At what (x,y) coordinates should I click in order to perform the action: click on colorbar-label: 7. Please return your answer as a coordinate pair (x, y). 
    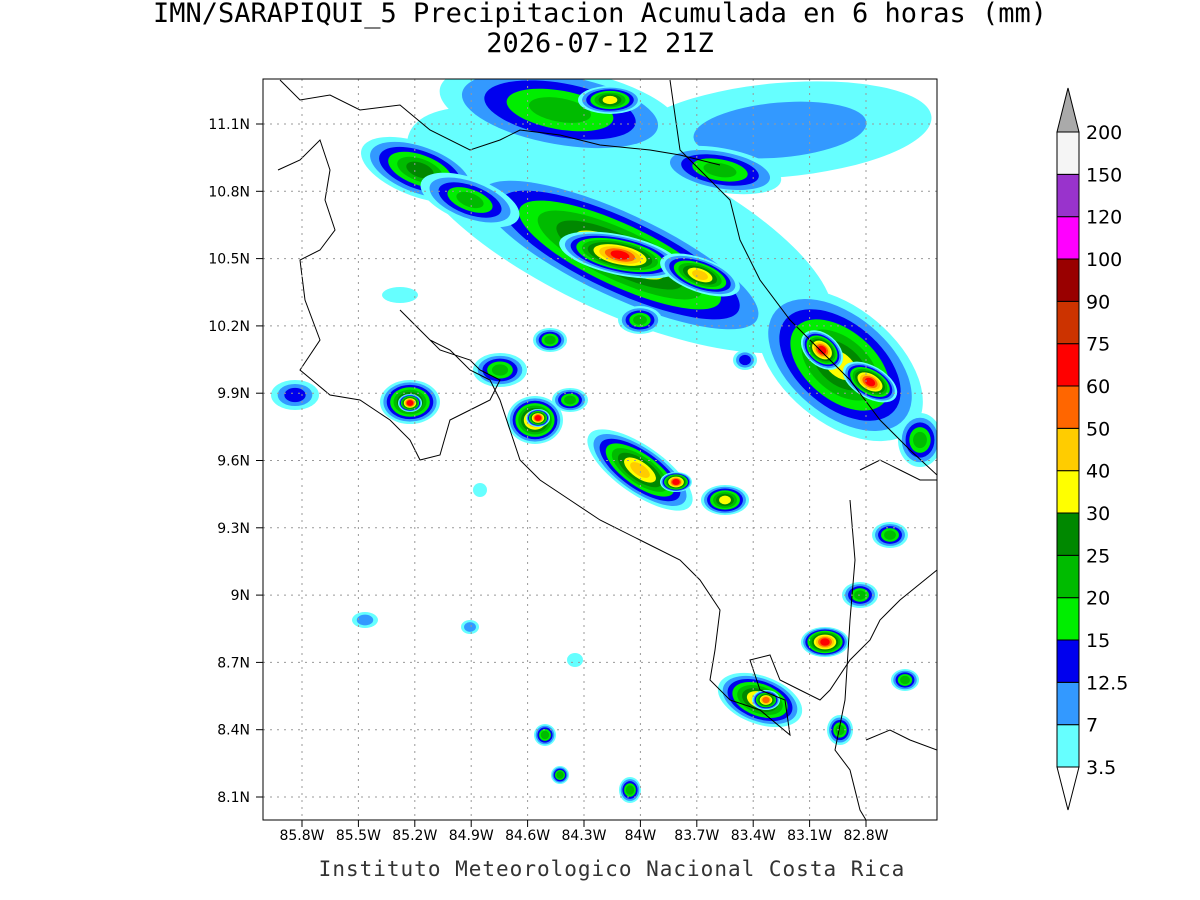
    Looking at the image, I should click on (1092, 726).